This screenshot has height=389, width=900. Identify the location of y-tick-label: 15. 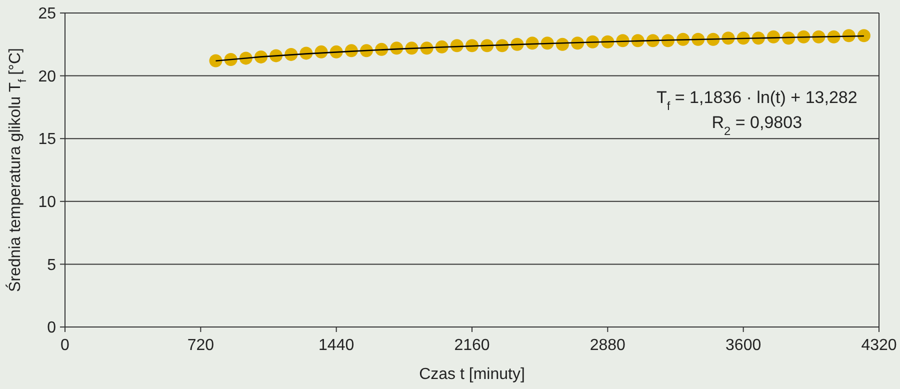
(47, 139).